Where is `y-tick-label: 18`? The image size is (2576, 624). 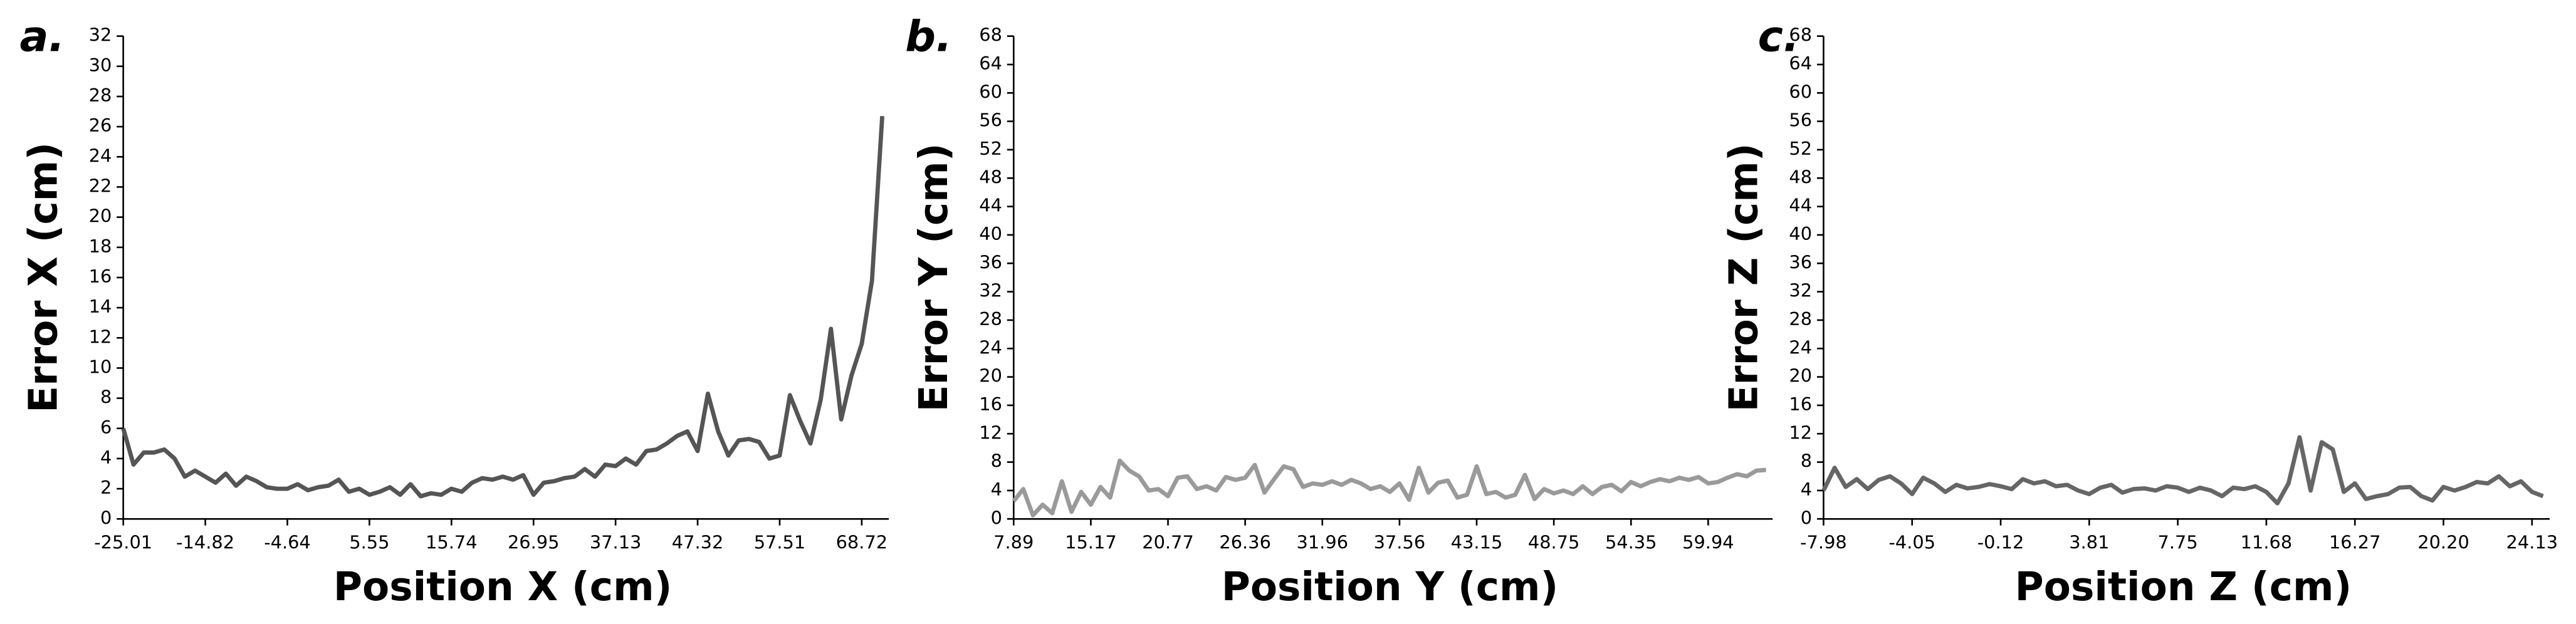 y-tick-label: 18 is located at coordinates (100, 247).